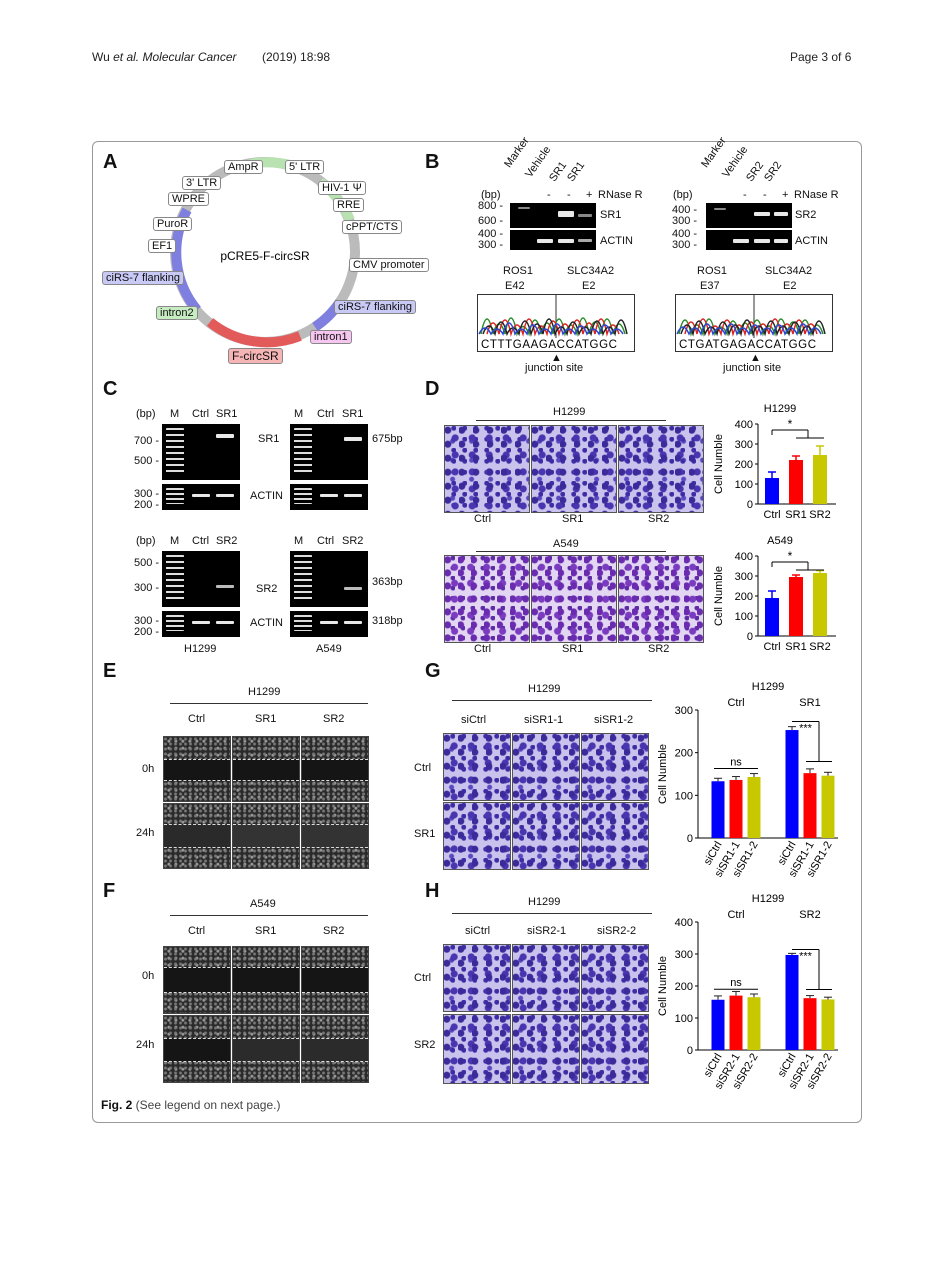  I want to click on e-img-sr2-24h, so click(335, 836).